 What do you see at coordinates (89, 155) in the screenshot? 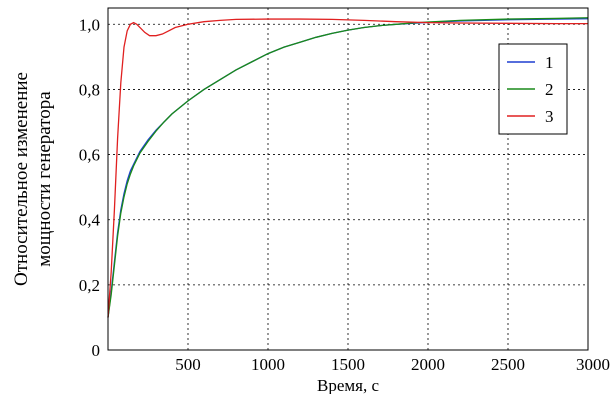
I see `y-tick-label: 0,6` at bounding box center [89, 155].